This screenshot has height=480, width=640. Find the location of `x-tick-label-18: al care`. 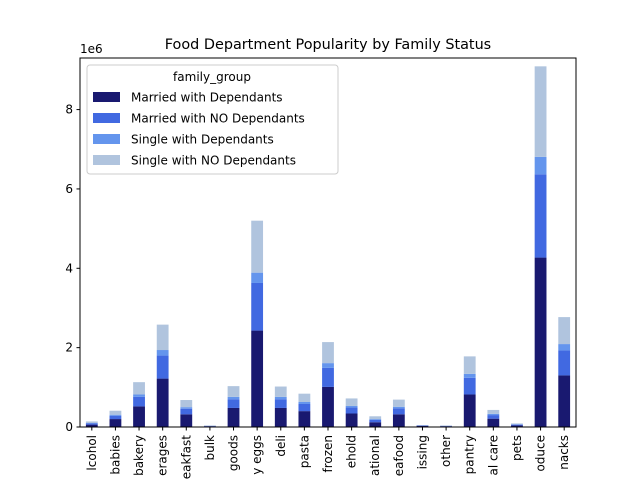

x-tick-label-18: al care is located at coordinates (493, 455).